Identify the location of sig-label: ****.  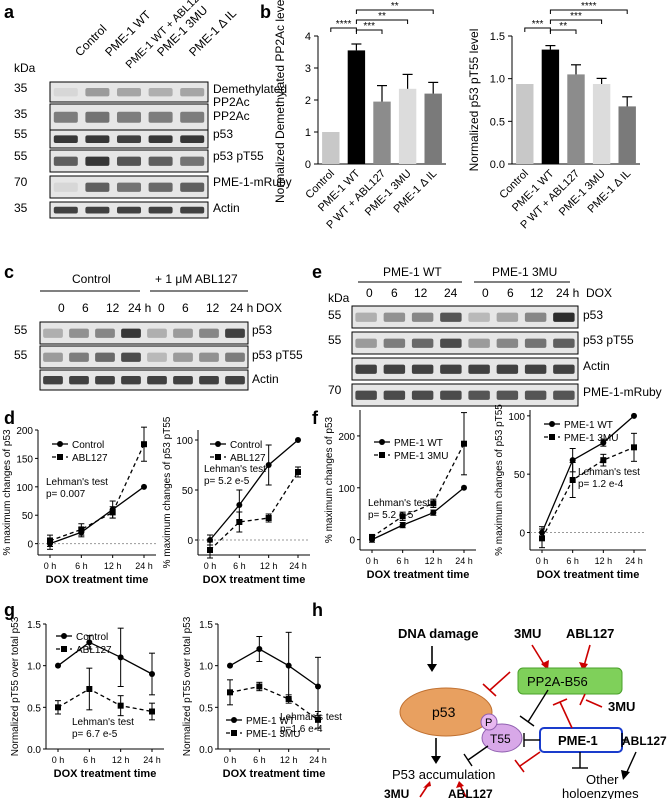
(589, 6).